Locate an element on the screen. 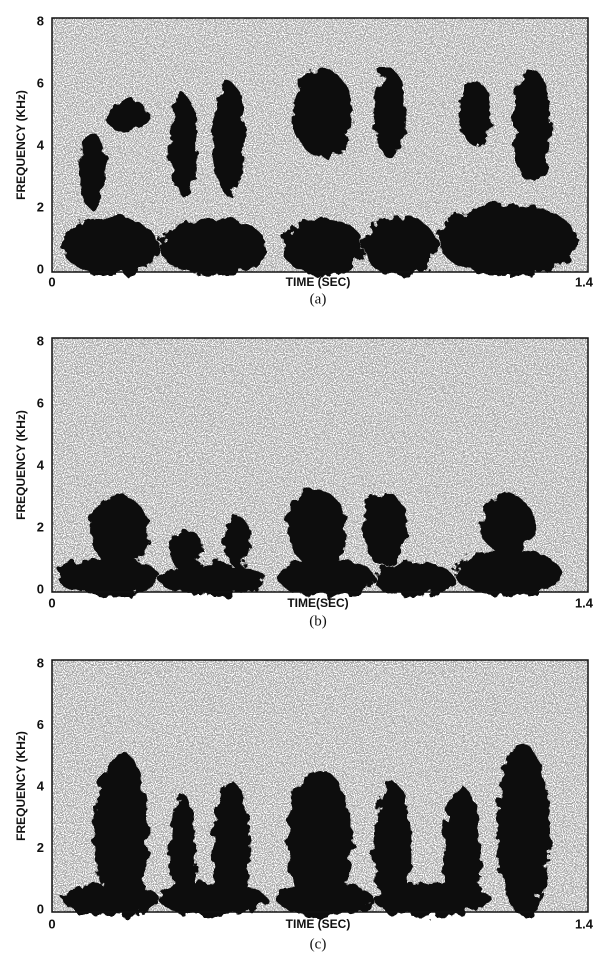 The width and height of the screenshot is (601, 965). panel-caption: (c) is located at coordinates (318, 944).